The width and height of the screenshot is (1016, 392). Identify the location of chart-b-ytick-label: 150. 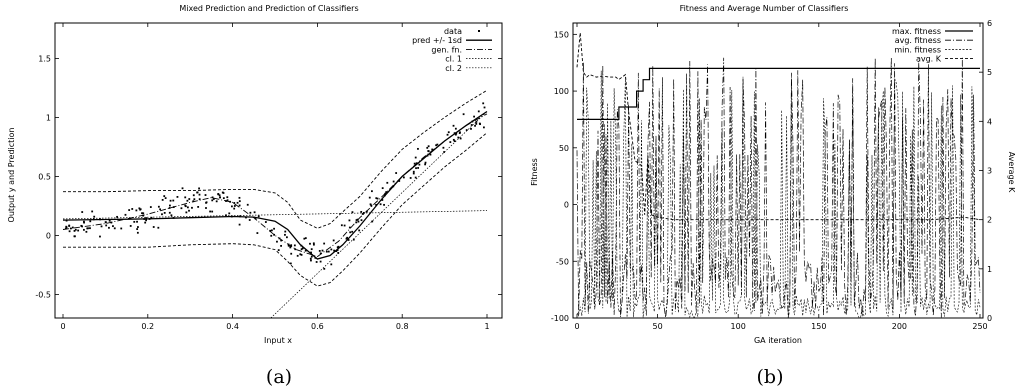
(561, 34).